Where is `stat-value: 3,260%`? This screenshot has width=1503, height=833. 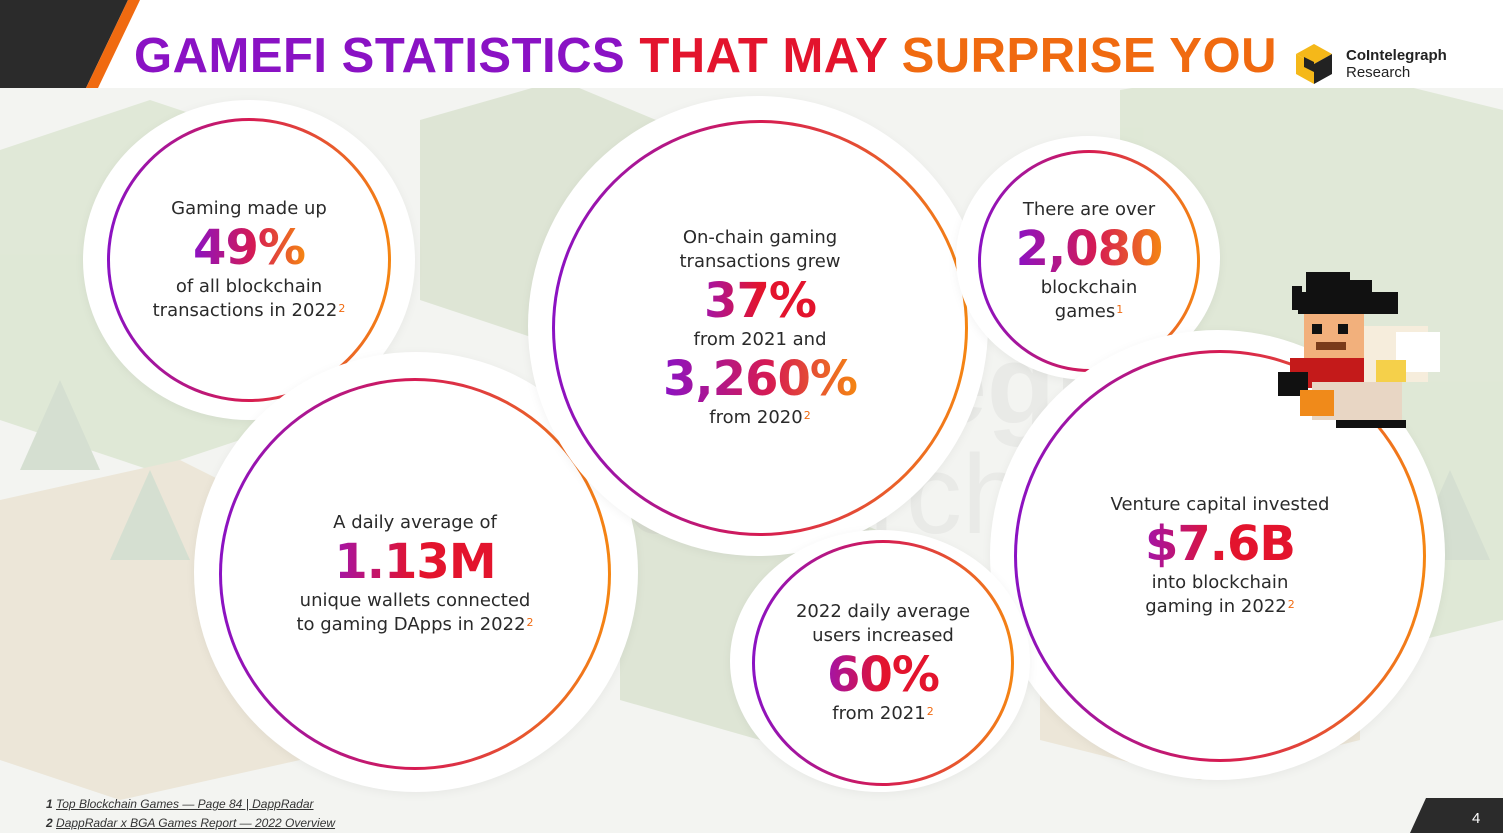 stat-value: 3,260% is located at coordinates (760, 379).